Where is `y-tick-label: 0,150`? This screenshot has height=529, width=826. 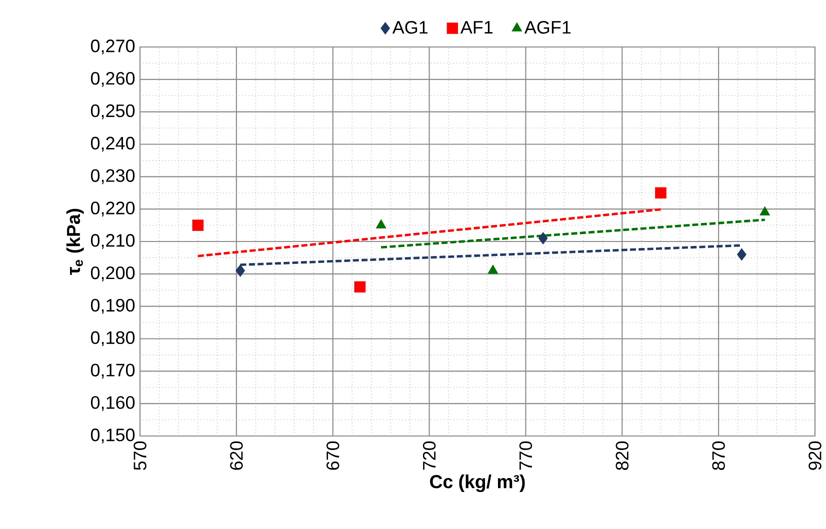 y-tick-label: 0,150 is located at coordinates (112, 436).